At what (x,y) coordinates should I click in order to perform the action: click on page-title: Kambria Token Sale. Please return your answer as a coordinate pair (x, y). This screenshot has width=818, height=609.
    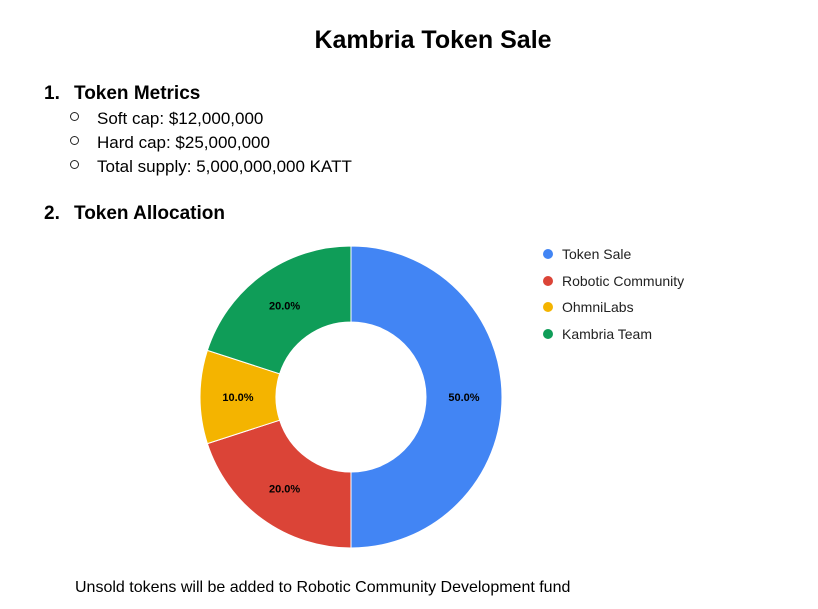
    Looking at the image, I should click on (433, 40).